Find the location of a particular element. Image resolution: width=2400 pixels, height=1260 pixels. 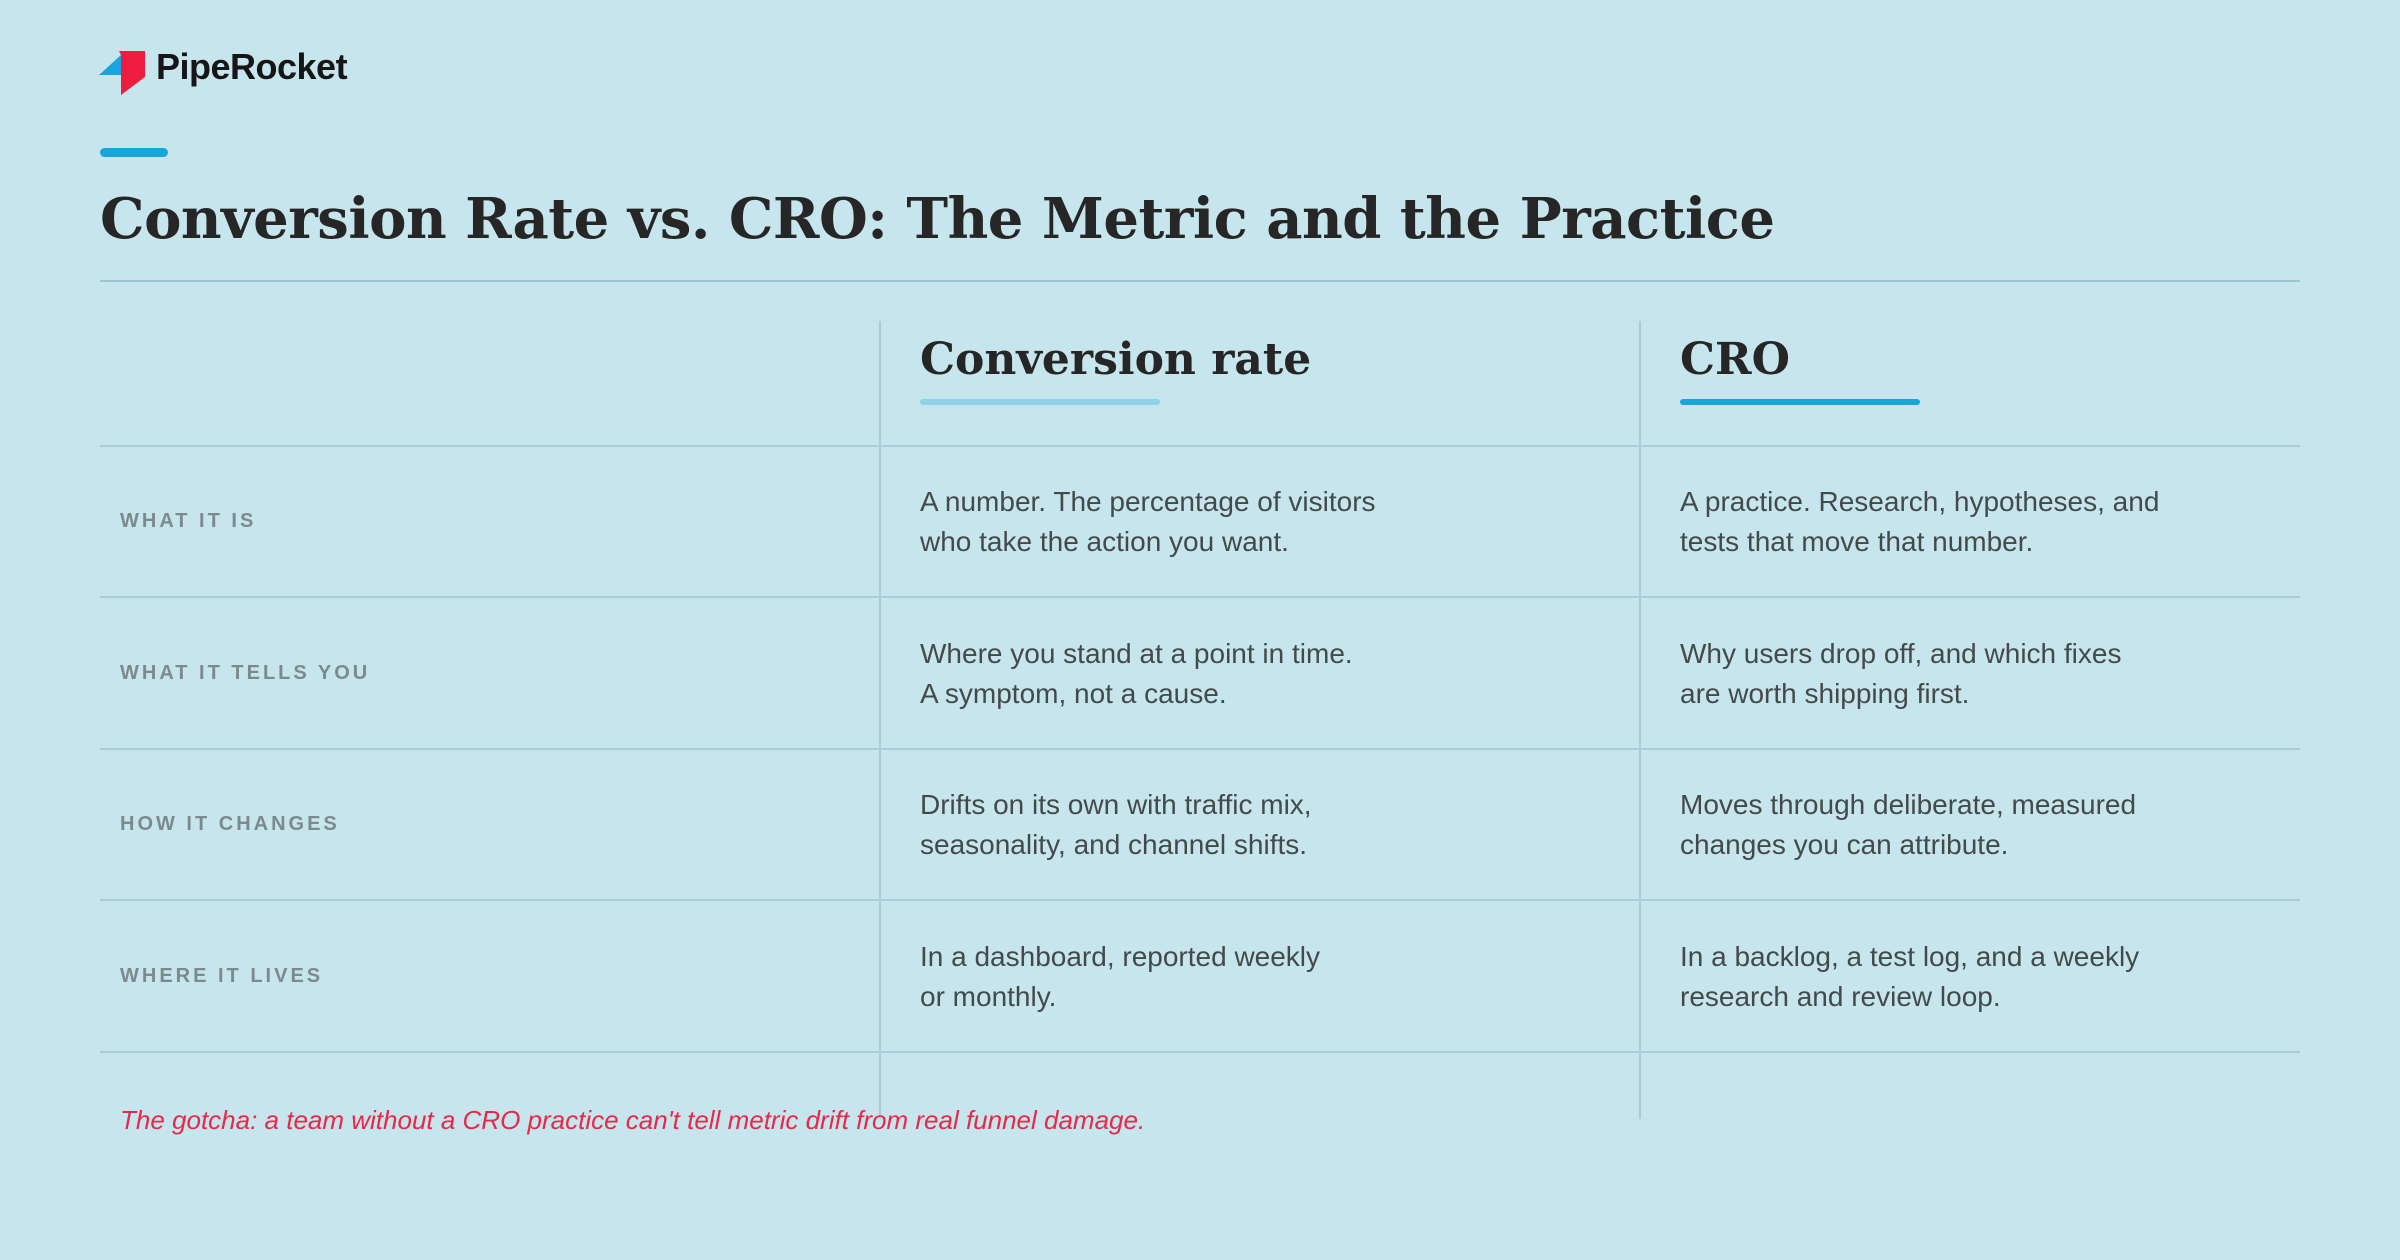

cell-text: research and review loop. is located at coordinates (1840, 996).